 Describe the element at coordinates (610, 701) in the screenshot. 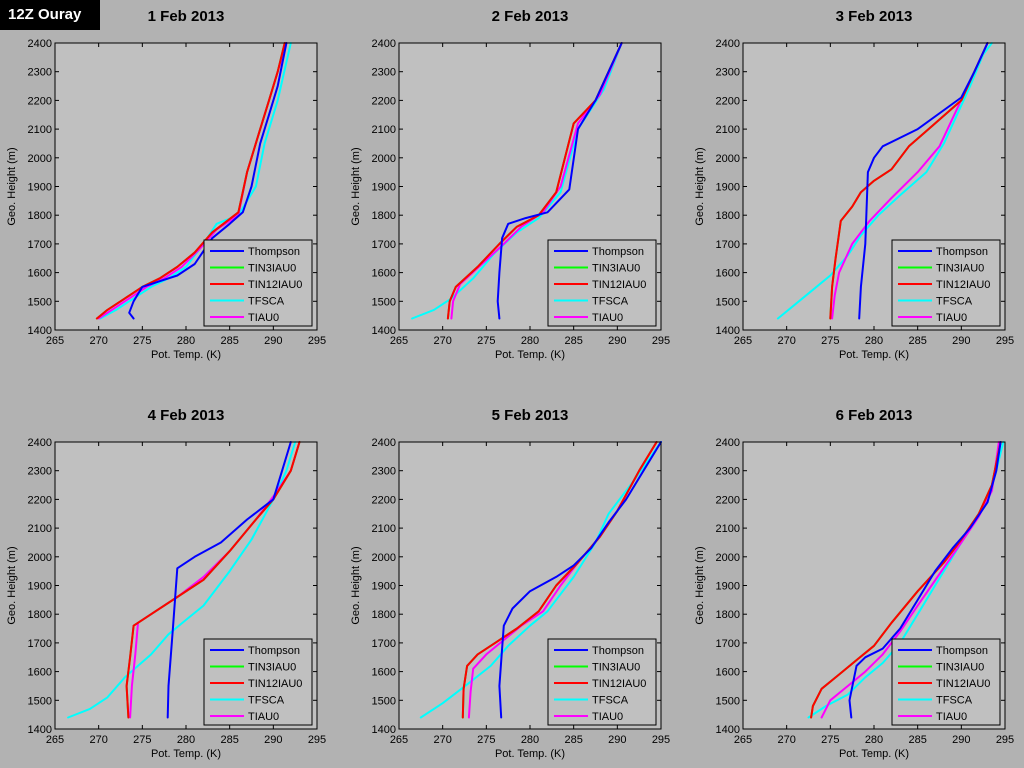

I see `legend-label-tfsca: TFSCA` at that location.